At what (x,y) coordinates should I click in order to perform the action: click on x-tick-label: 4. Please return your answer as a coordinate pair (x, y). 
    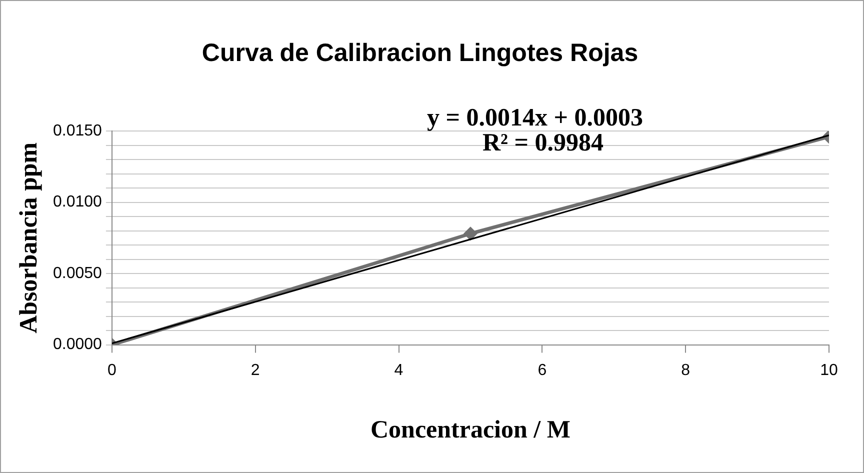
    Looking at the image, I should click on (399, 370).